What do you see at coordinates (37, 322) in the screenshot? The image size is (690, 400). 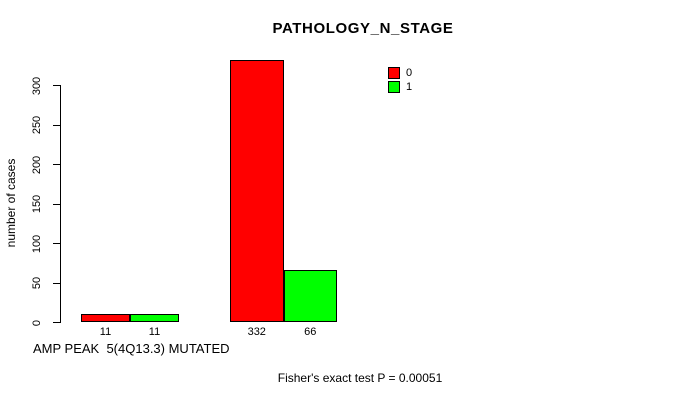 I see `y-tick-label: 0` at bounding box center [37, 322].